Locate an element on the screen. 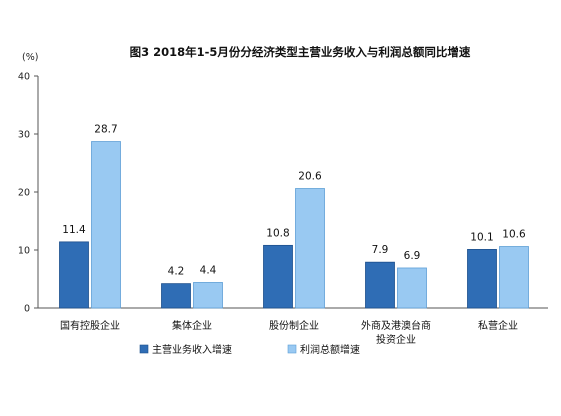  category-label: 私营企业 is located at coordinates (498, 325).